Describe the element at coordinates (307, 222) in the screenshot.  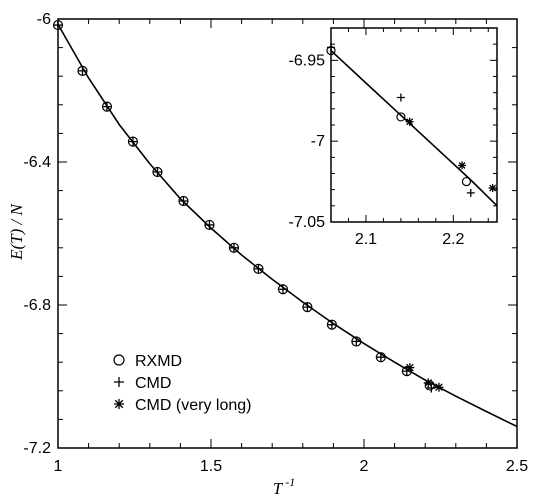
I see `inset-y-tick-label: -7.05` at that location.